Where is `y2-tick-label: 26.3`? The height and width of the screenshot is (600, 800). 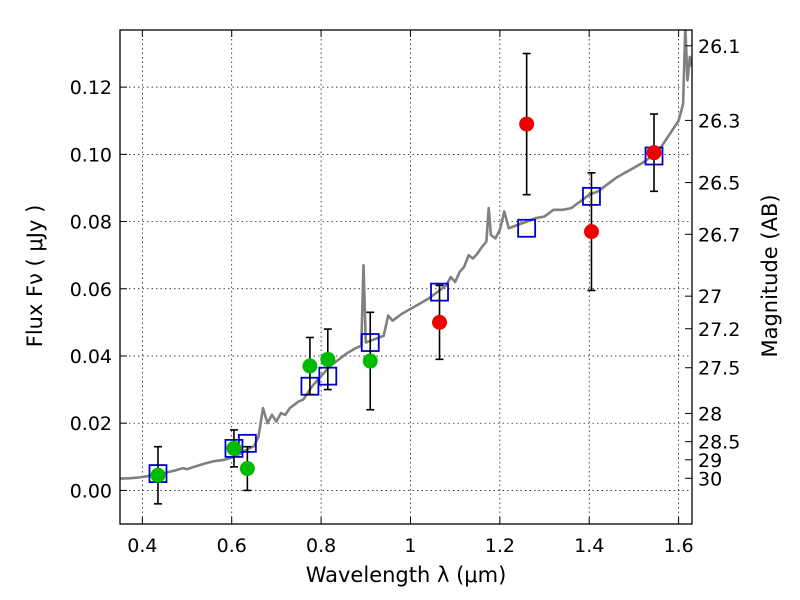
y2-tick-label: 26.3 is located at coordinates (719, 121).